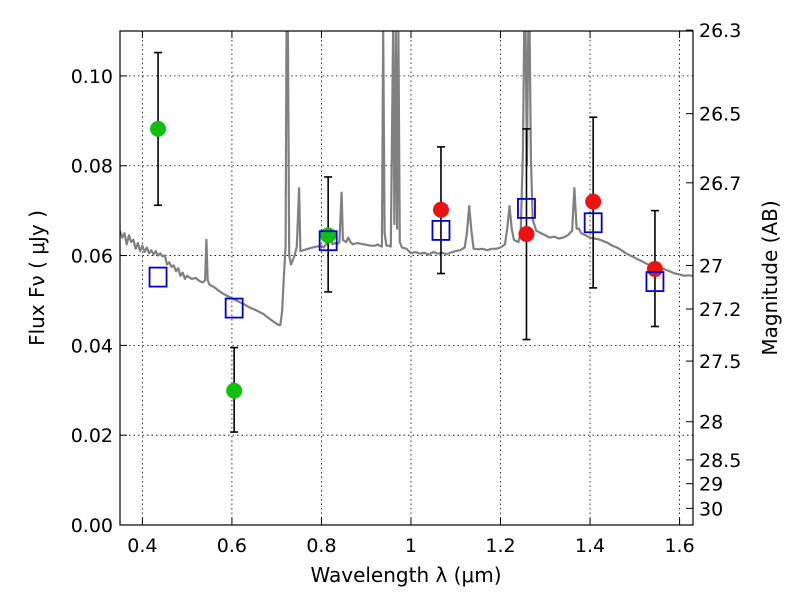  Describe the element at coordinates (92, 77) in the screenshot. I see `y-tick-label: 0.10` at that location.